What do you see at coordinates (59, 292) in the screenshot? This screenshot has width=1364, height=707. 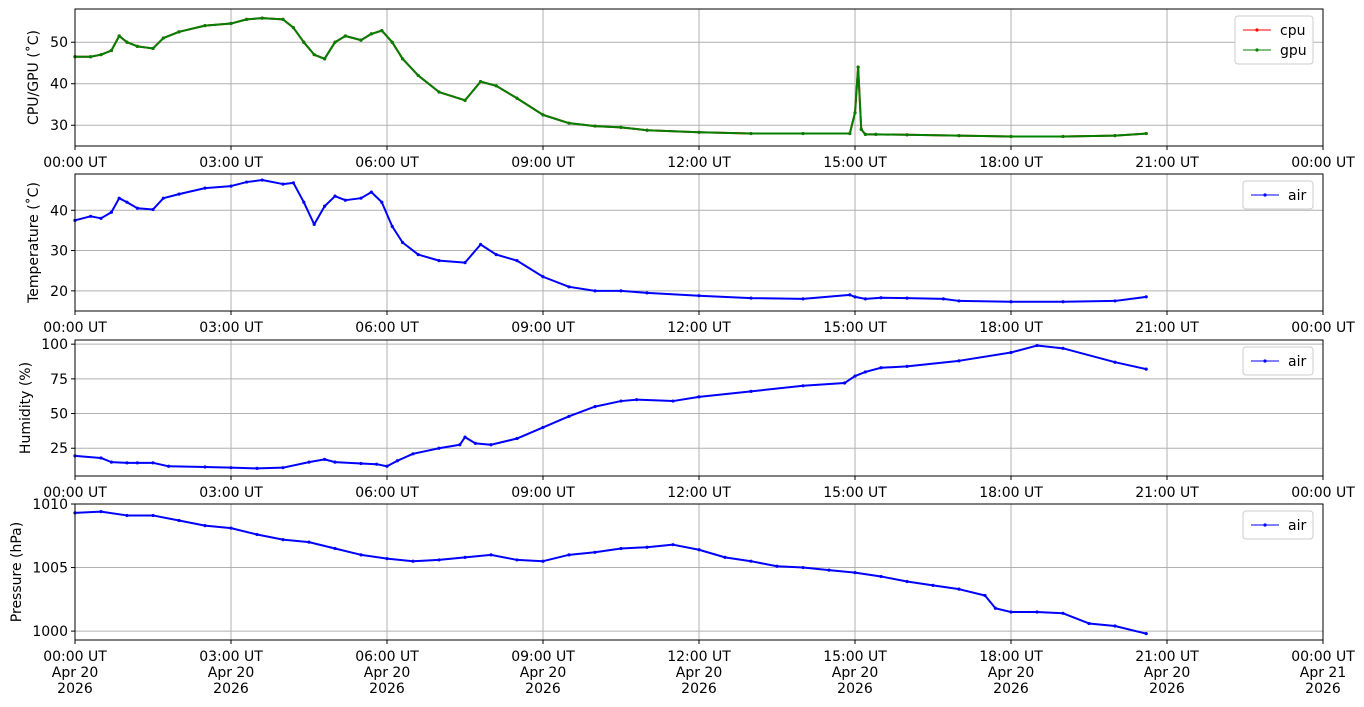 I see `y-tick-label: 20` at bounding box center [59, 292].